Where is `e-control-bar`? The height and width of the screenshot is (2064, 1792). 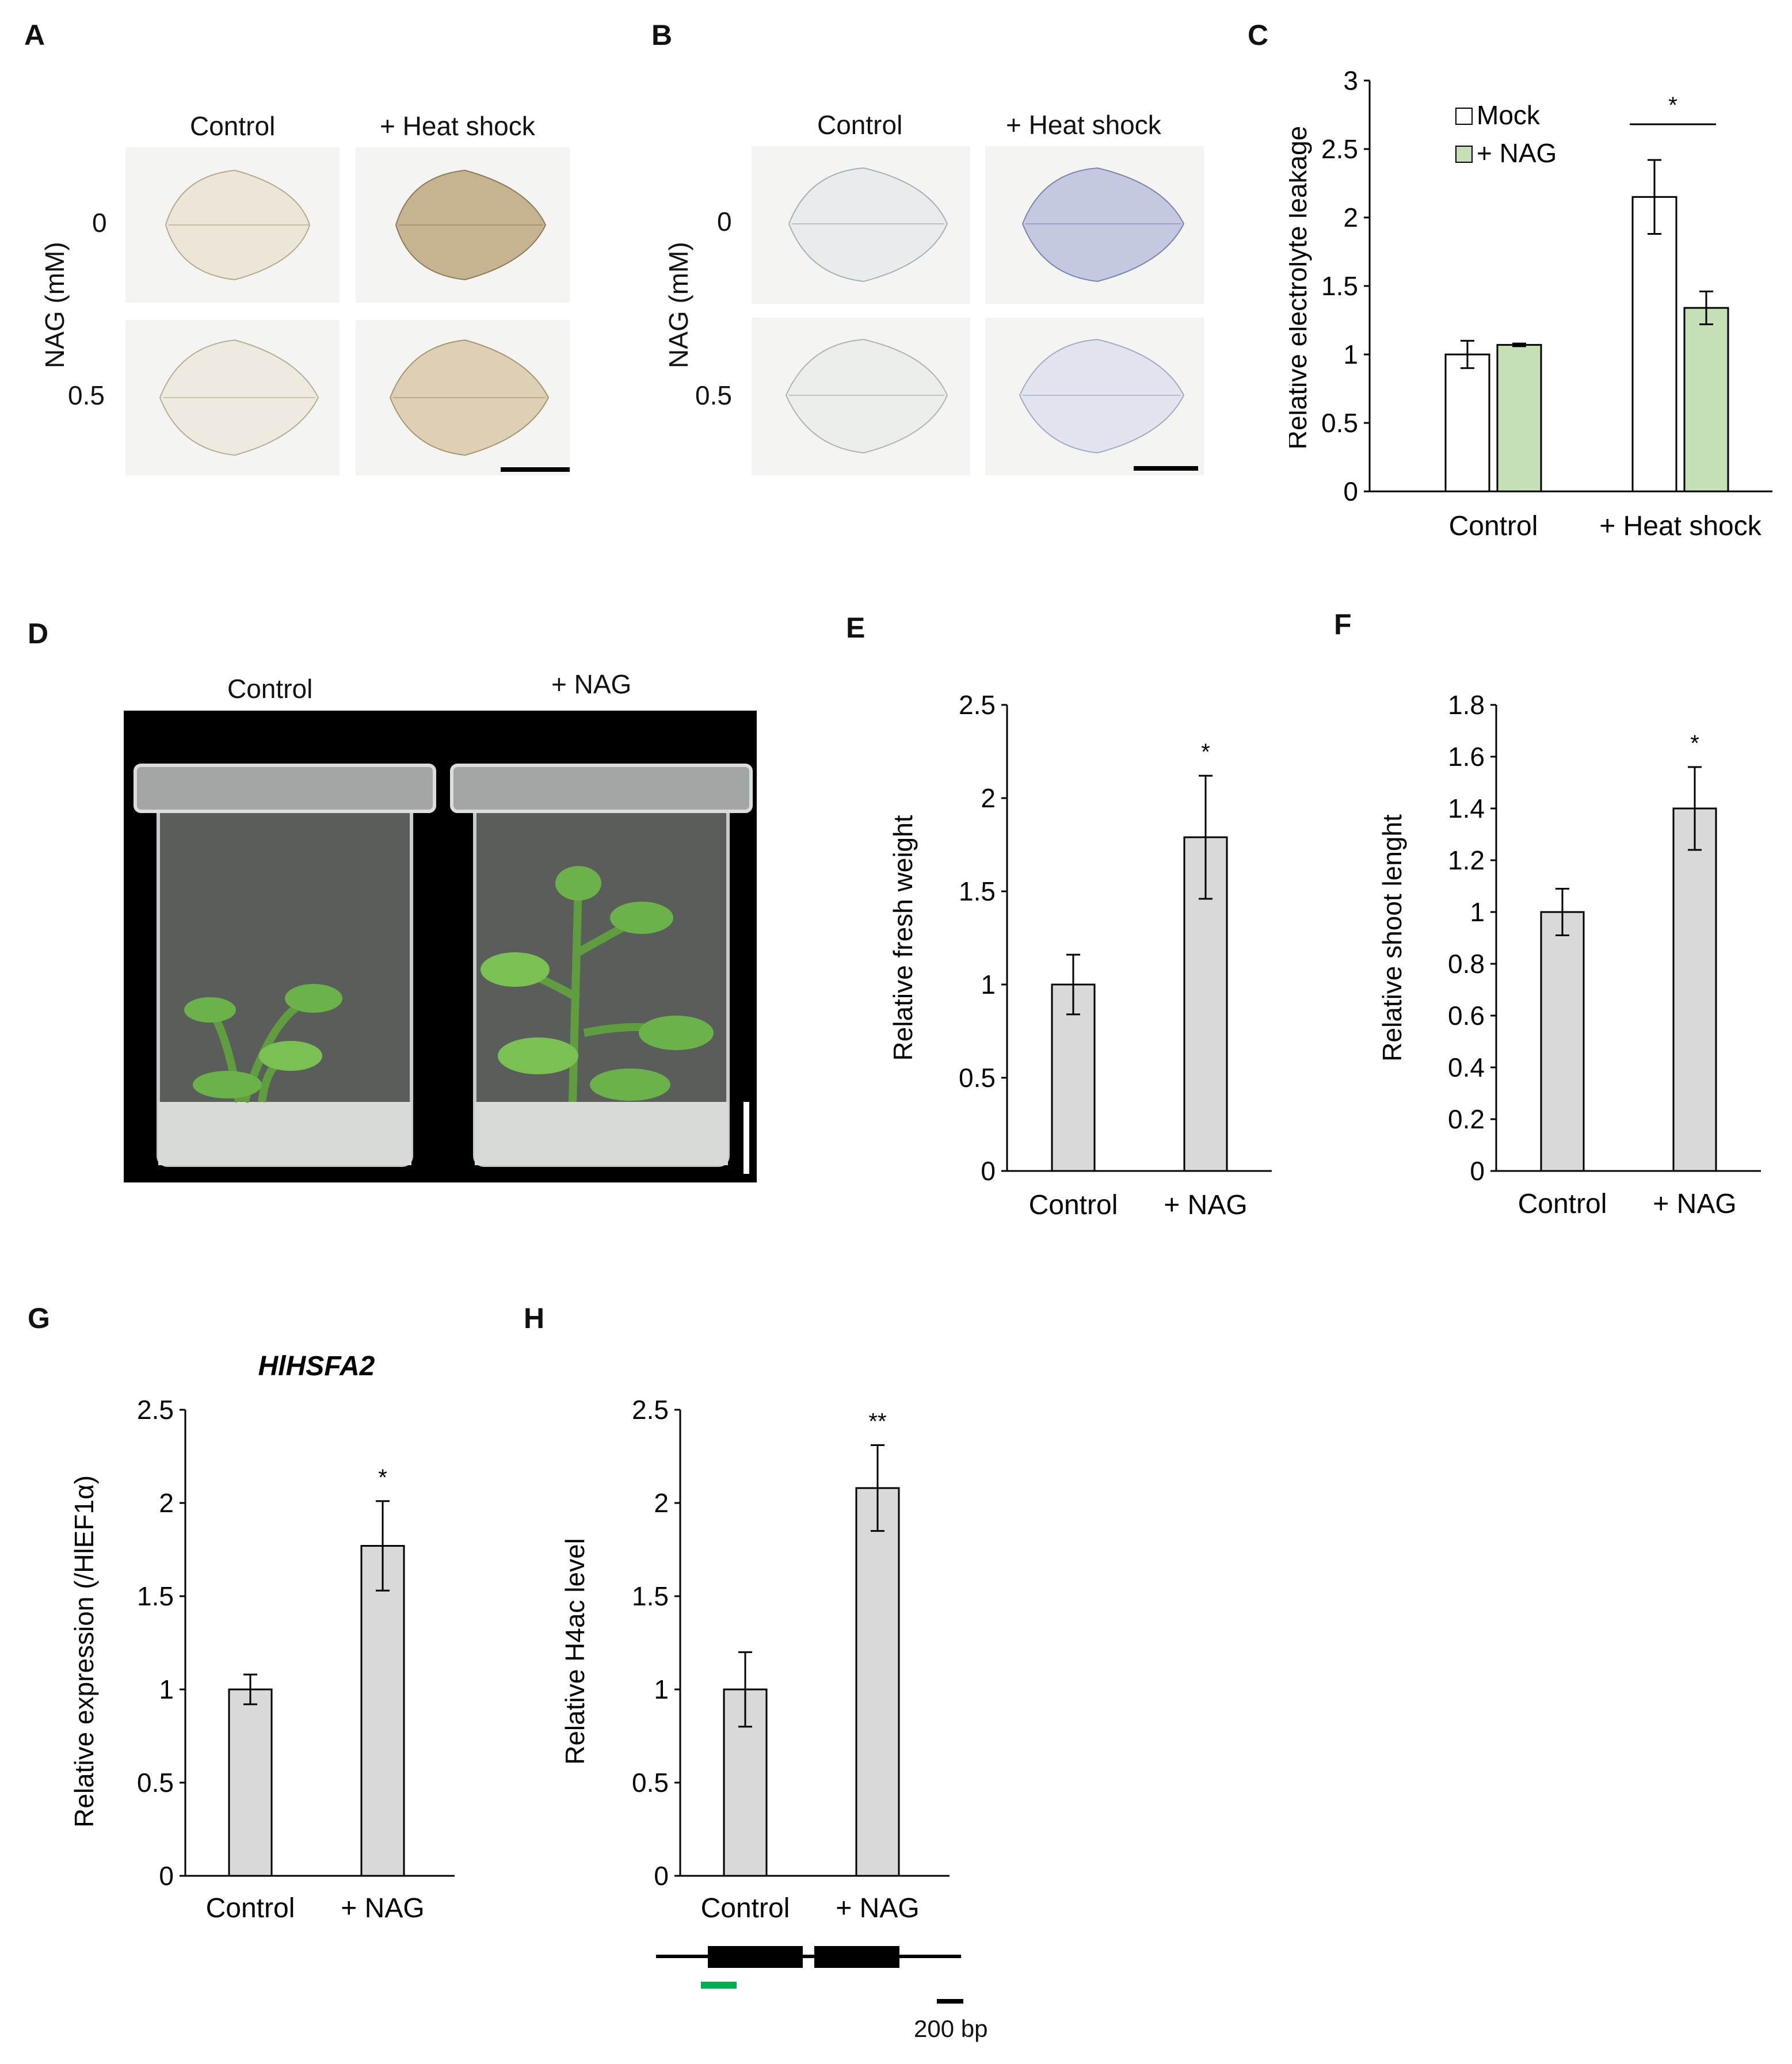
e-control-bar is located at coordinates (1073, 1077).